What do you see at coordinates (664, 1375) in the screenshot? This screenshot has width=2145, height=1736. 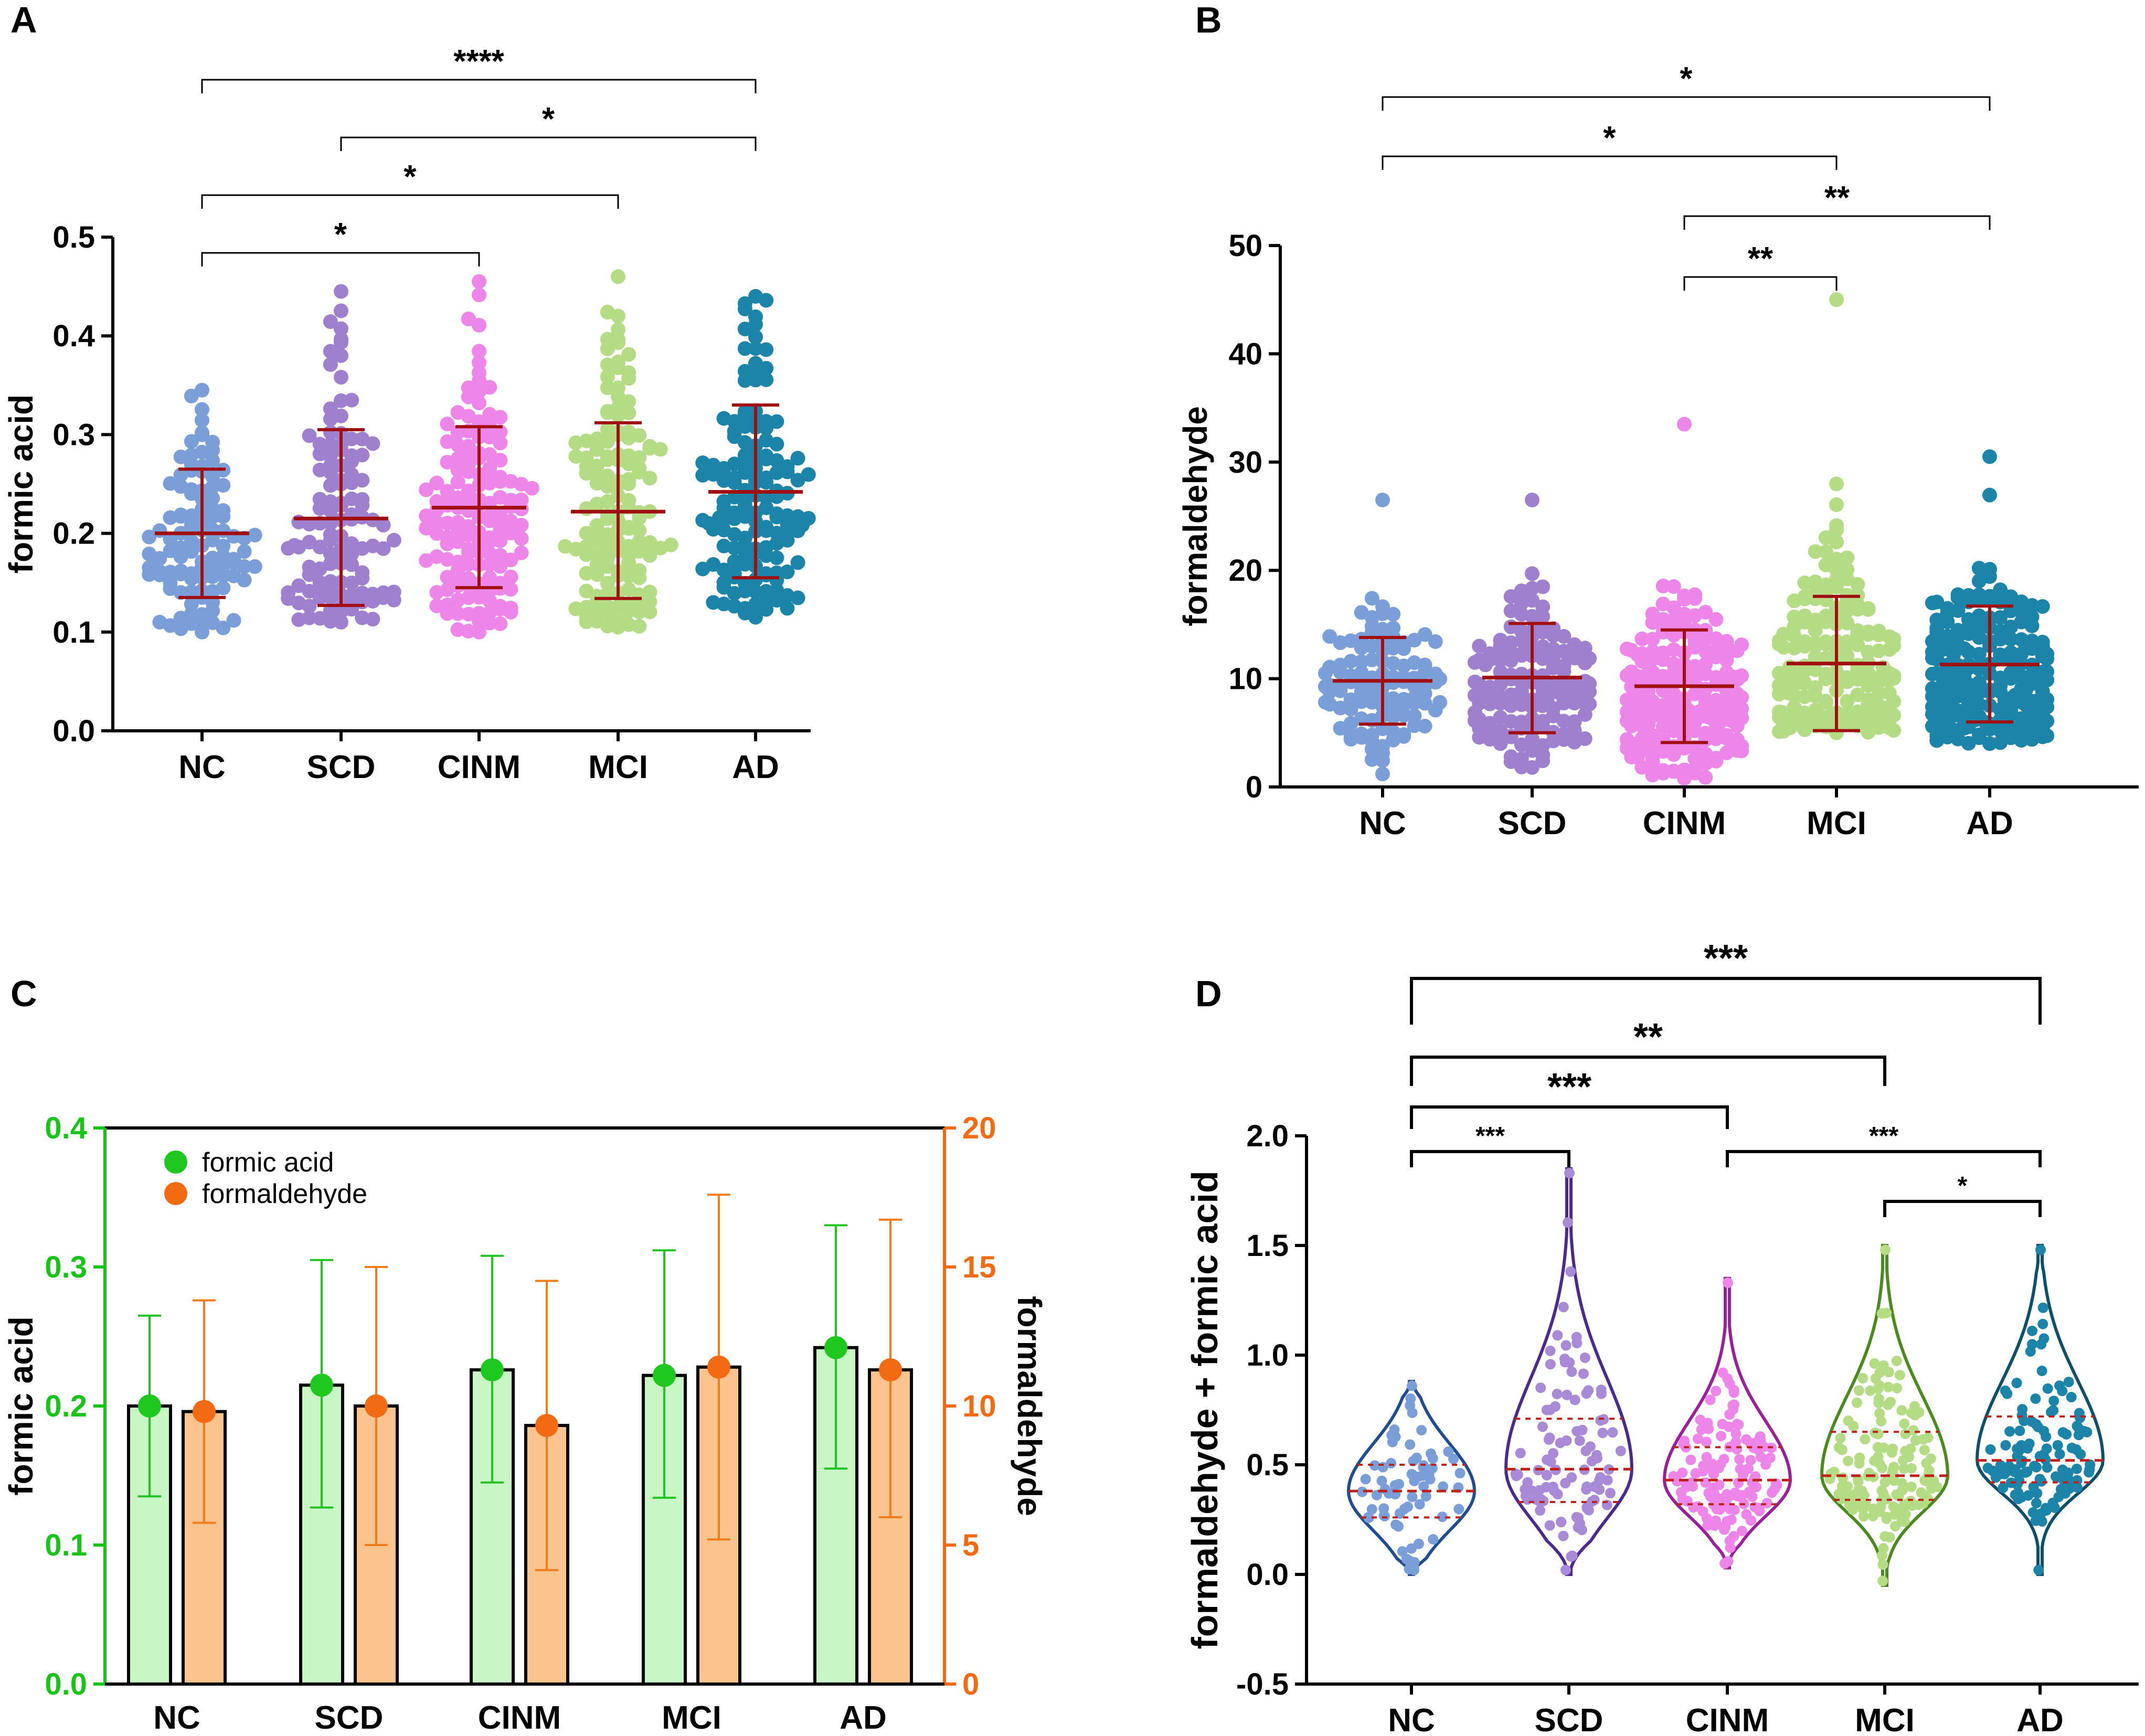 I see `panel-c-mean-dot-formic-acid-mci` at bounding box center [664, 1375].